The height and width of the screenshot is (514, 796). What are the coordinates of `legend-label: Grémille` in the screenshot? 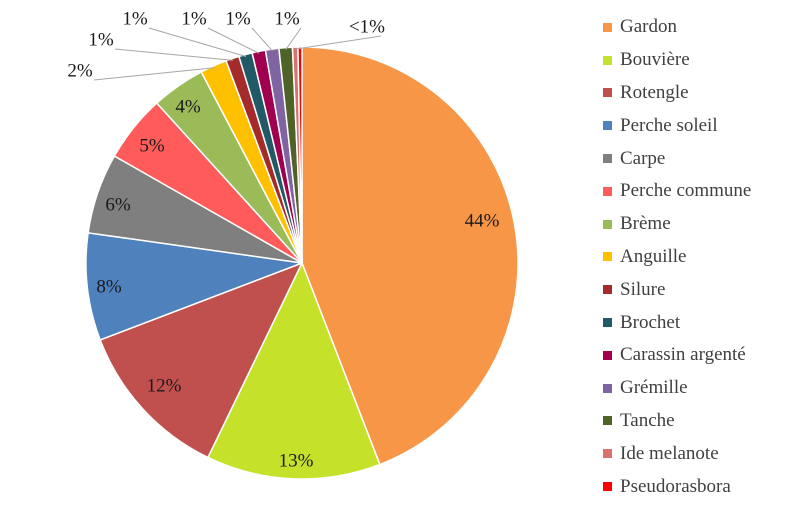 It's located at (654, 388).